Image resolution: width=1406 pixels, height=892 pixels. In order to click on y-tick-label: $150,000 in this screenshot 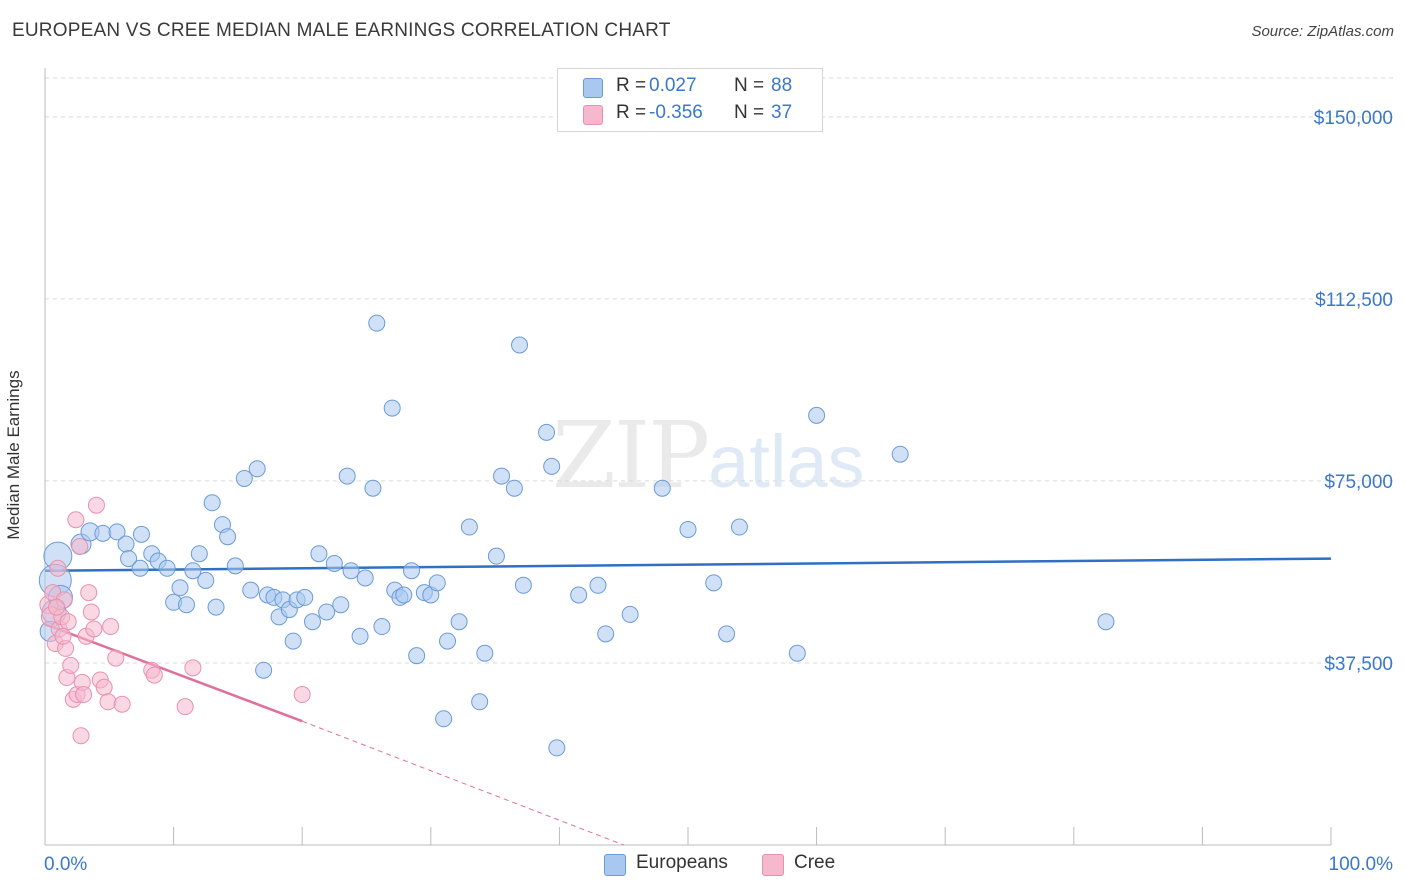, I will do `click(1353, 118)`.